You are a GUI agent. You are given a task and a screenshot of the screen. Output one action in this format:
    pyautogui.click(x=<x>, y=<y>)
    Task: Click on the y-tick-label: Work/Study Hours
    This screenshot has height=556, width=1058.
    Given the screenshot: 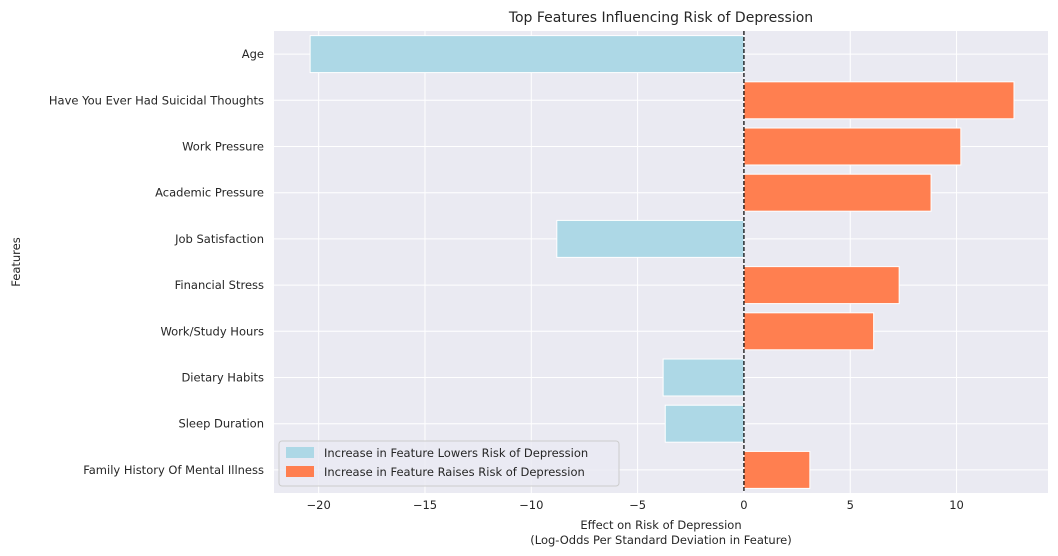 What is the action you would take?
    pyautogui.click(x=212, y=331)
    